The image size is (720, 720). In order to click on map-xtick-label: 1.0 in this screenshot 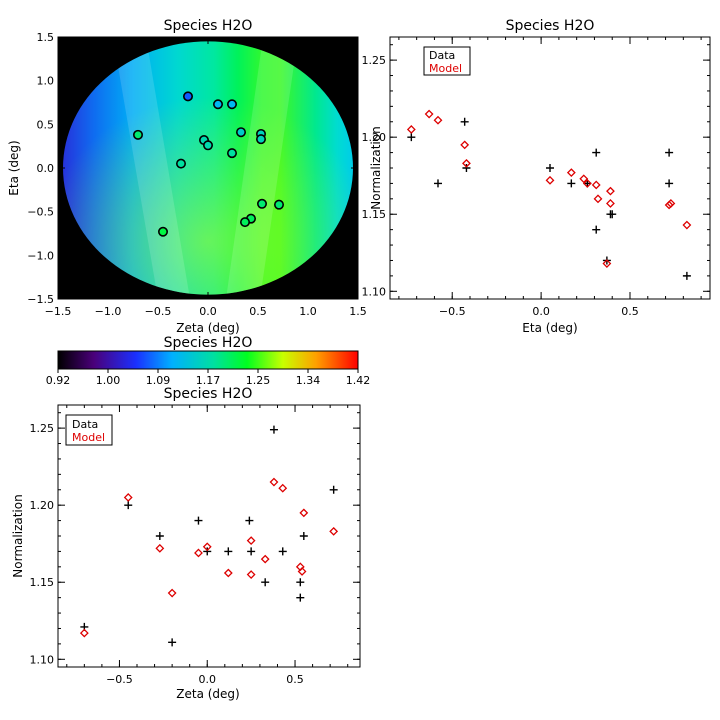, I will do `click(308, 311)`.